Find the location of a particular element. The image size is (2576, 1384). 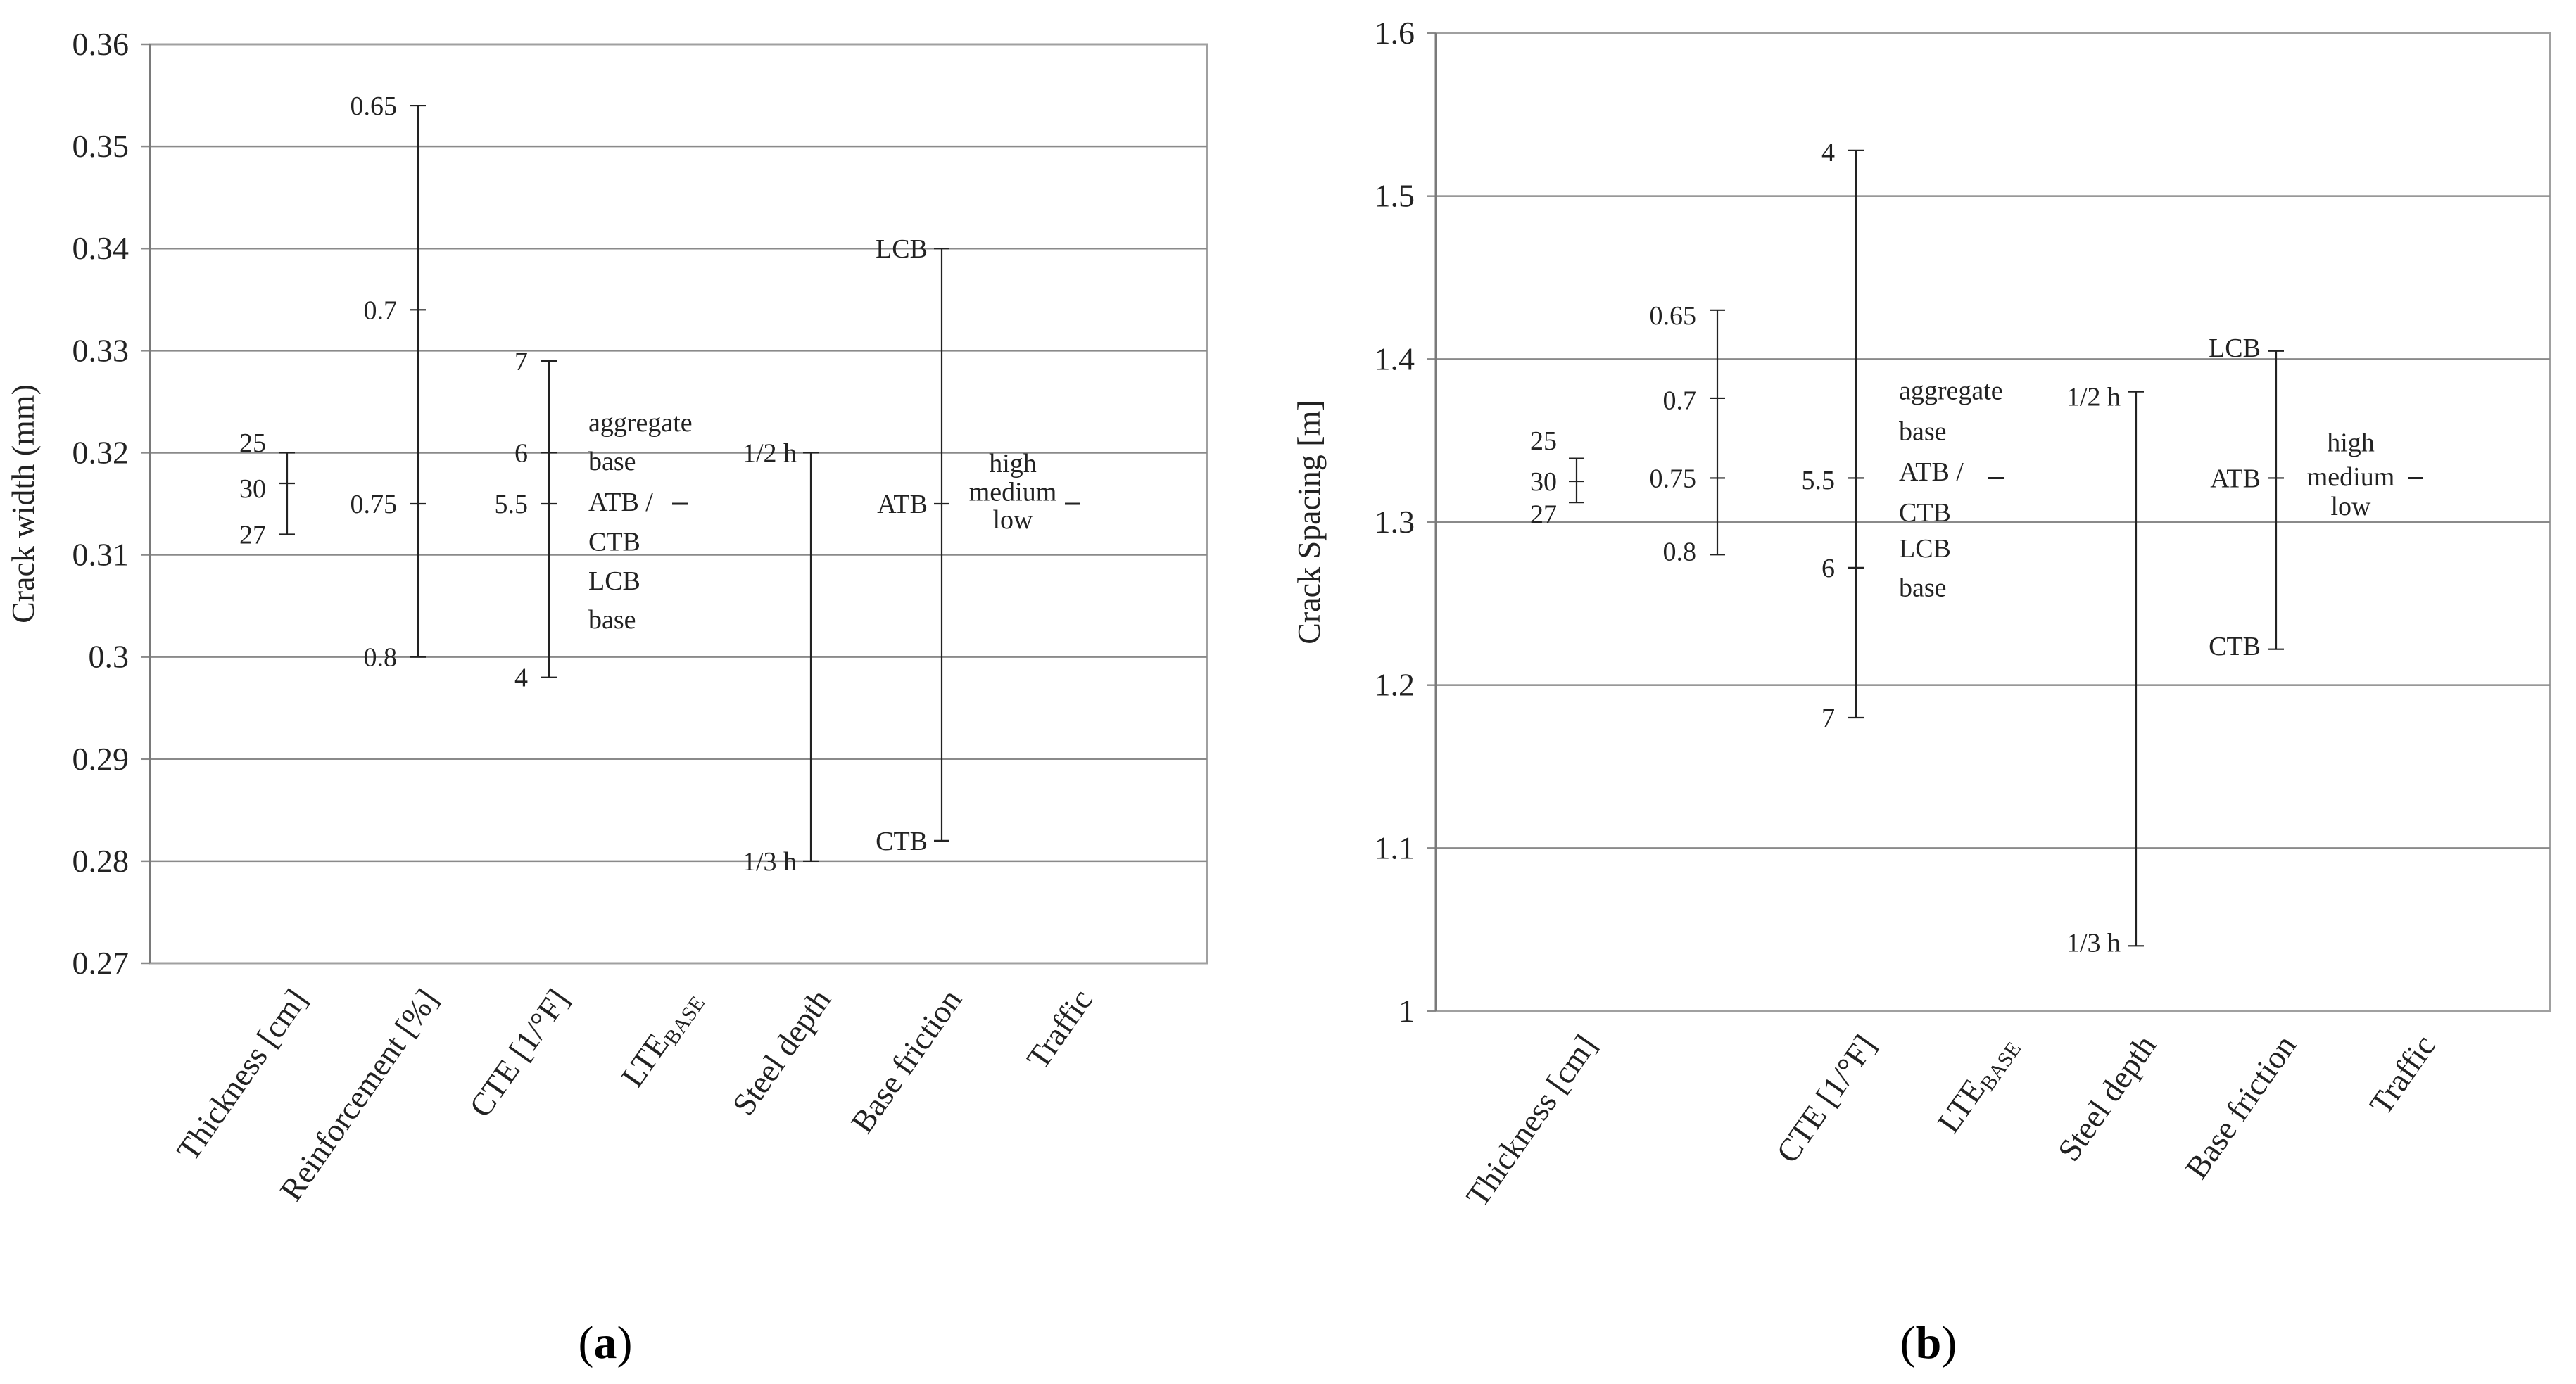

panel-label: (a) is located at coordinates (606, 1343).